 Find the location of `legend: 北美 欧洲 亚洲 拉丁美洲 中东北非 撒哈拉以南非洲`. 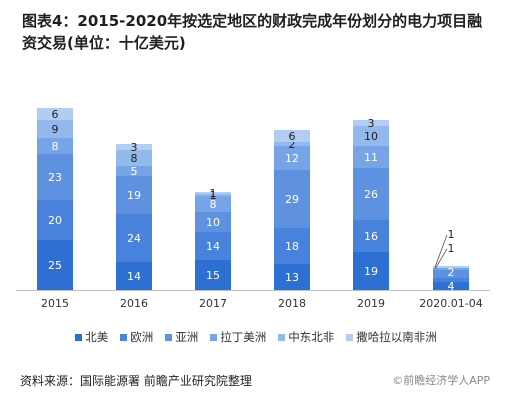

legend: 北美 欧洲 亚洲 拉丁美洲 中东北非 撒哈拉以南非洲 is located at coordinates (256, 337).